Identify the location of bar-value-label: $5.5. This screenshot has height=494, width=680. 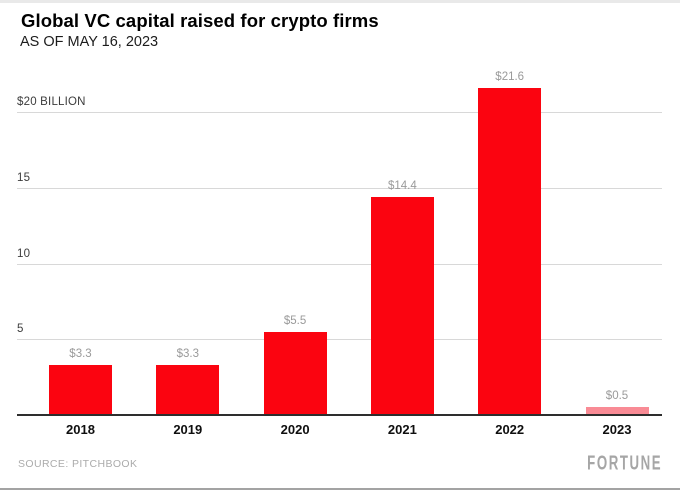
(295, 320).